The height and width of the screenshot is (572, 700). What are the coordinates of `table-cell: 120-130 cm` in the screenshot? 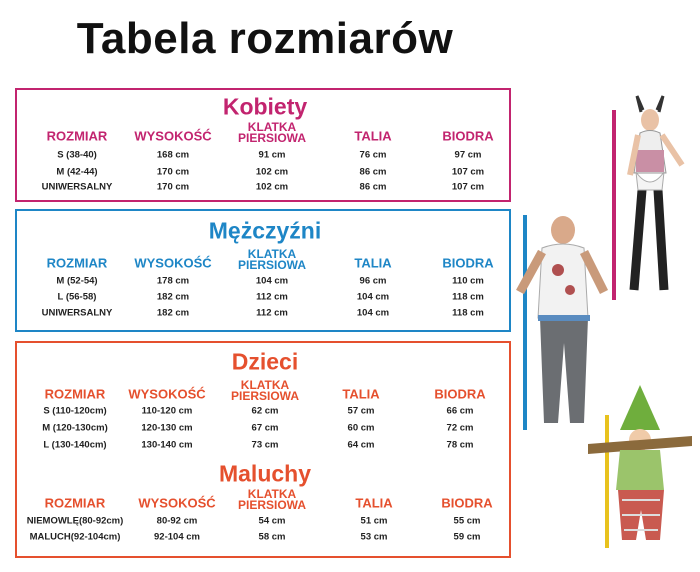 It's located at (167, 428).